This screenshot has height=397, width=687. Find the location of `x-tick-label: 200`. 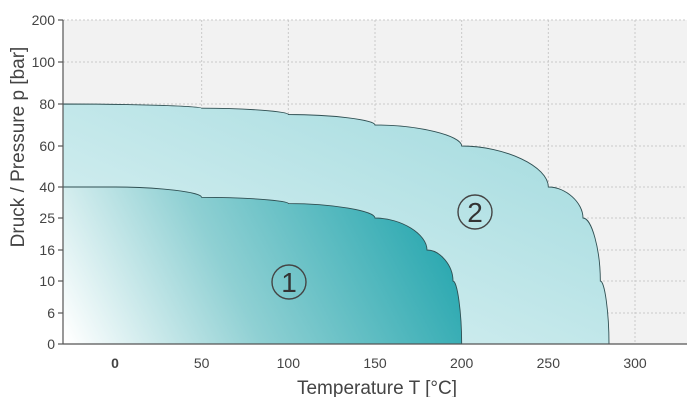

x-tick-label: 200 is located at coordinates (462, 363).